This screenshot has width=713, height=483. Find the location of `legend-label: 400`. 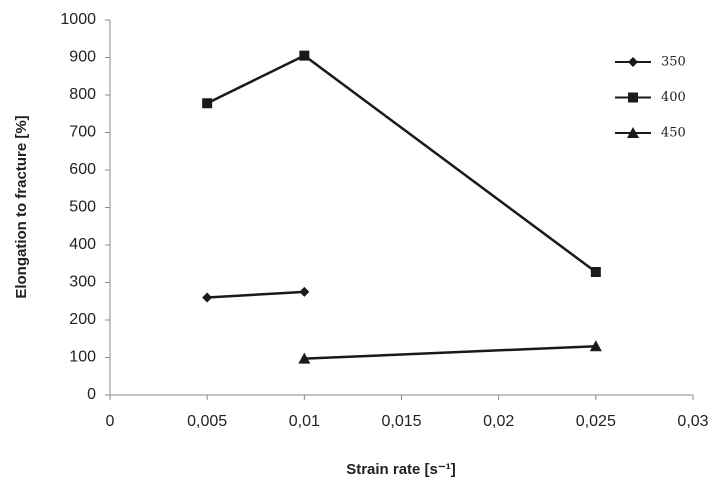

legend-label: 400 is located at coordinates (673, 97).